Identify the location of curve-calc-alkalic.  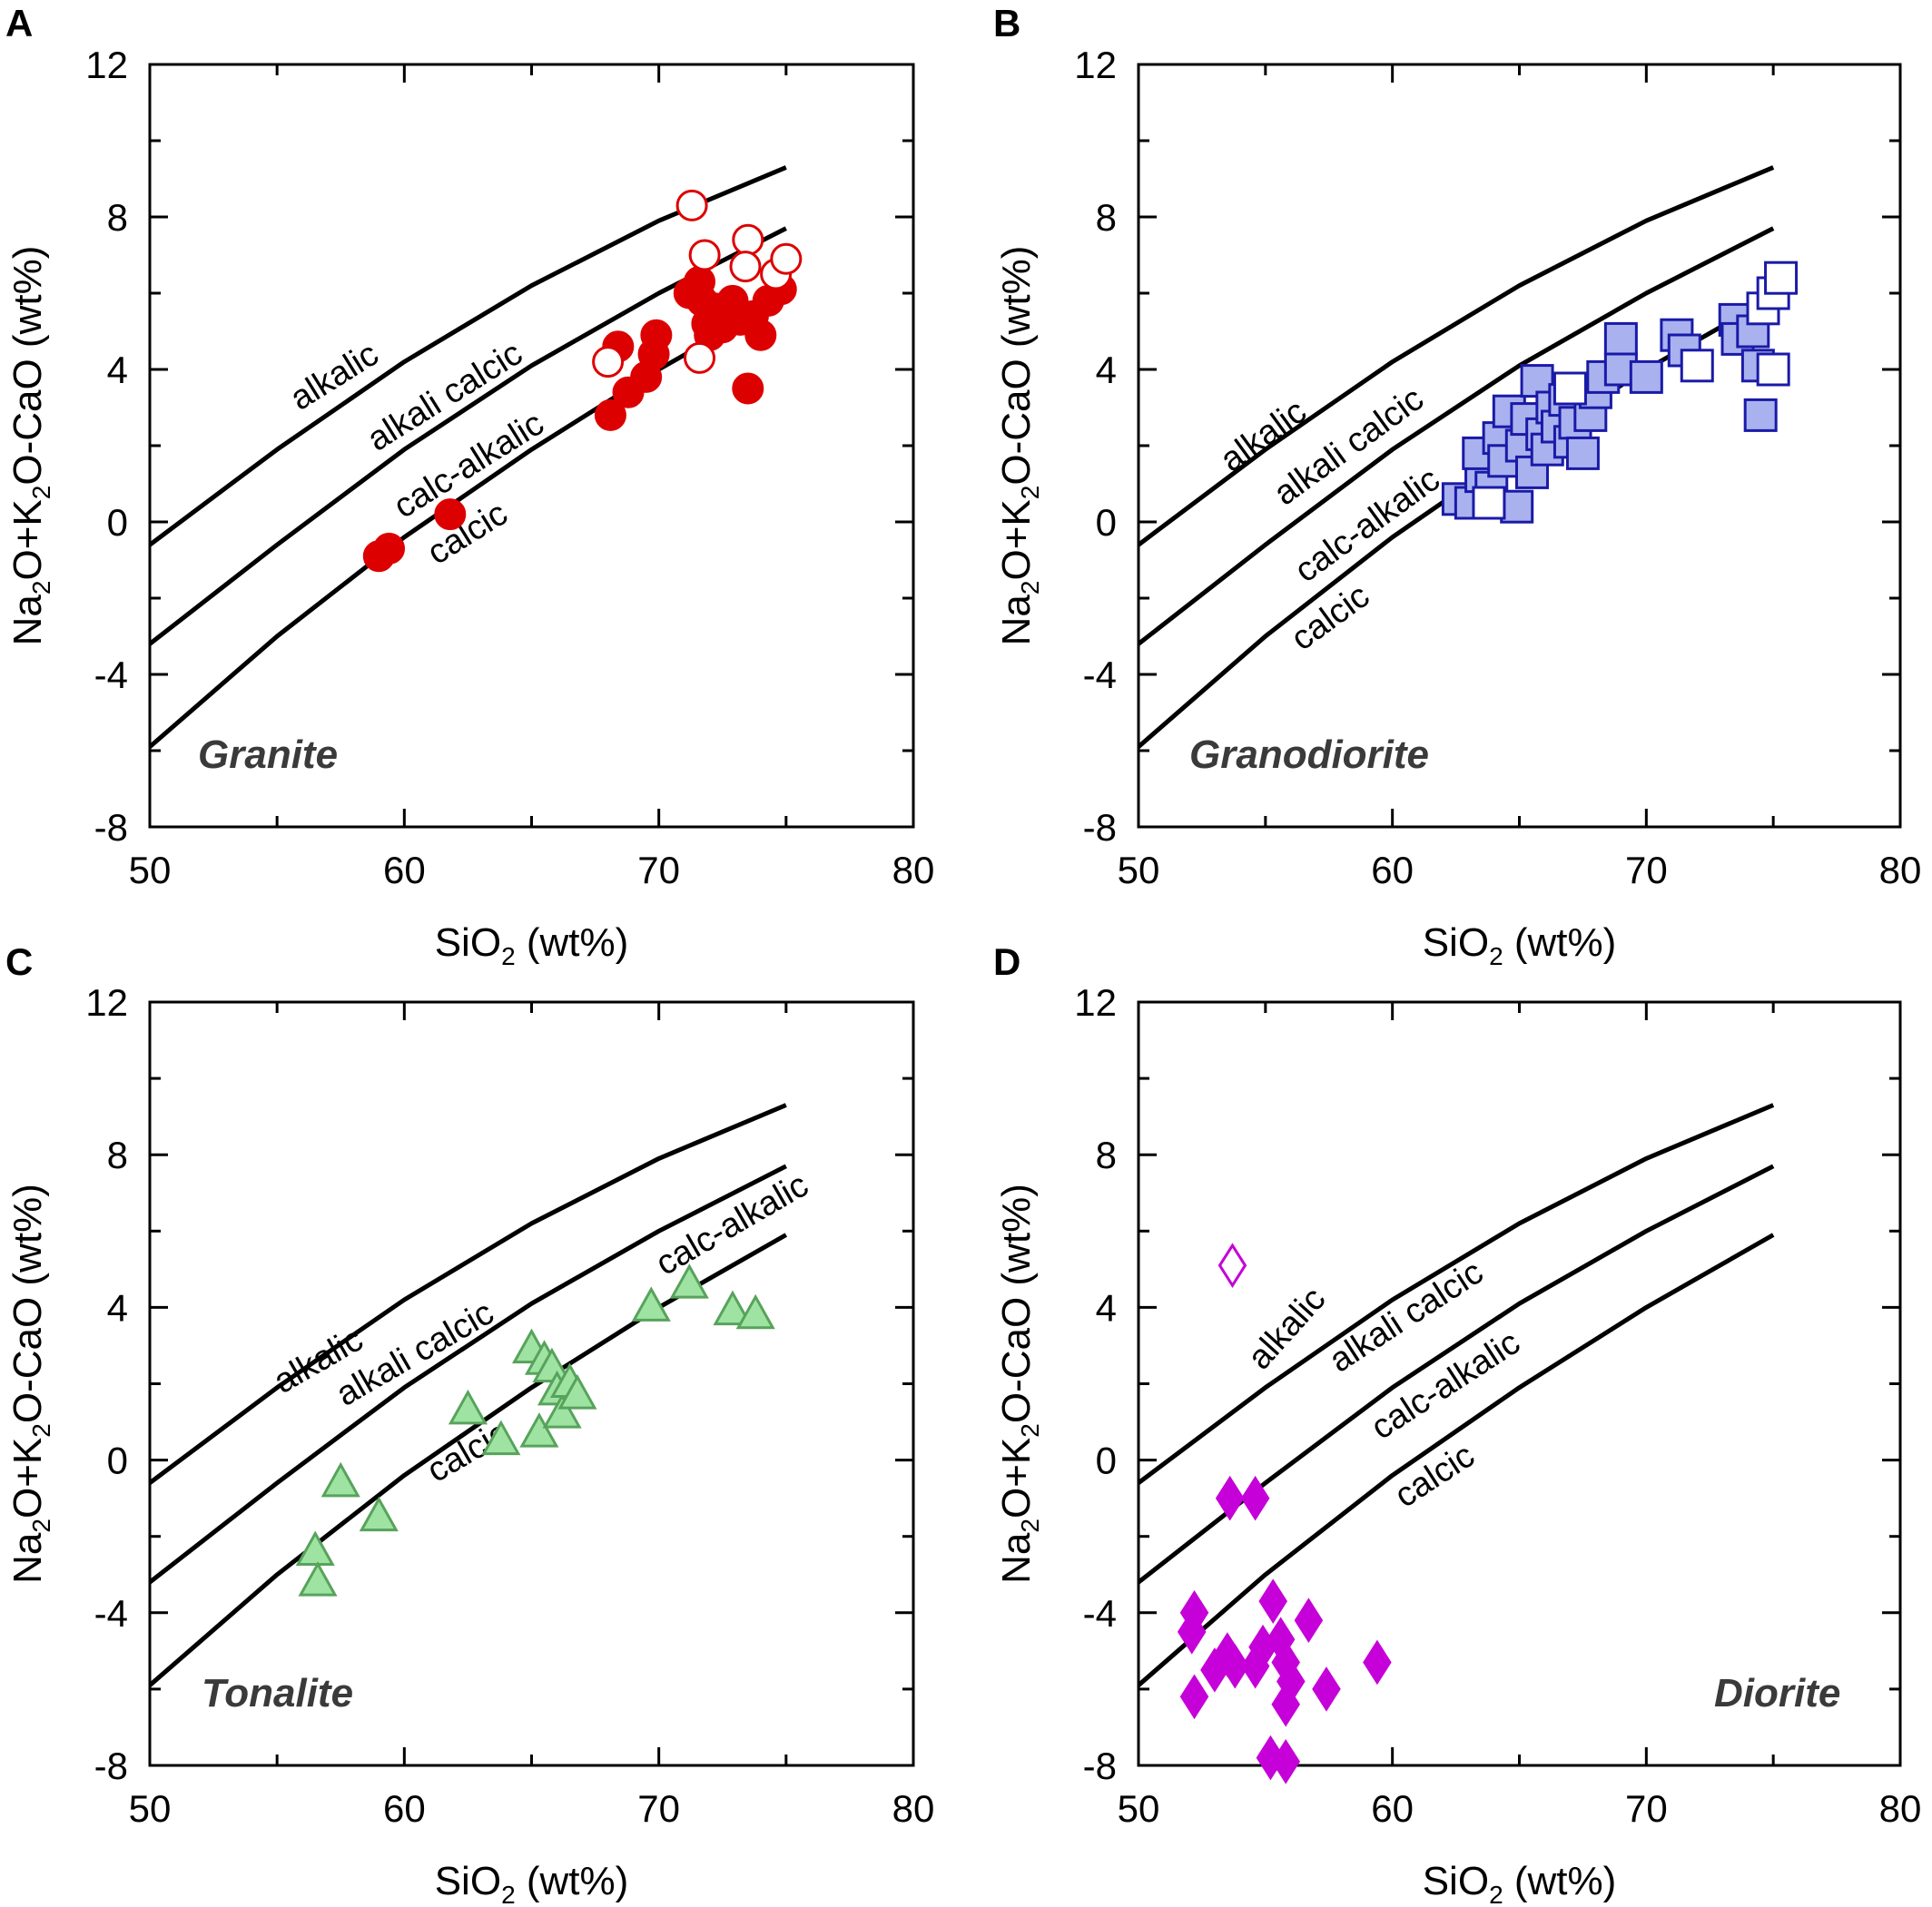
(1457, 1460).